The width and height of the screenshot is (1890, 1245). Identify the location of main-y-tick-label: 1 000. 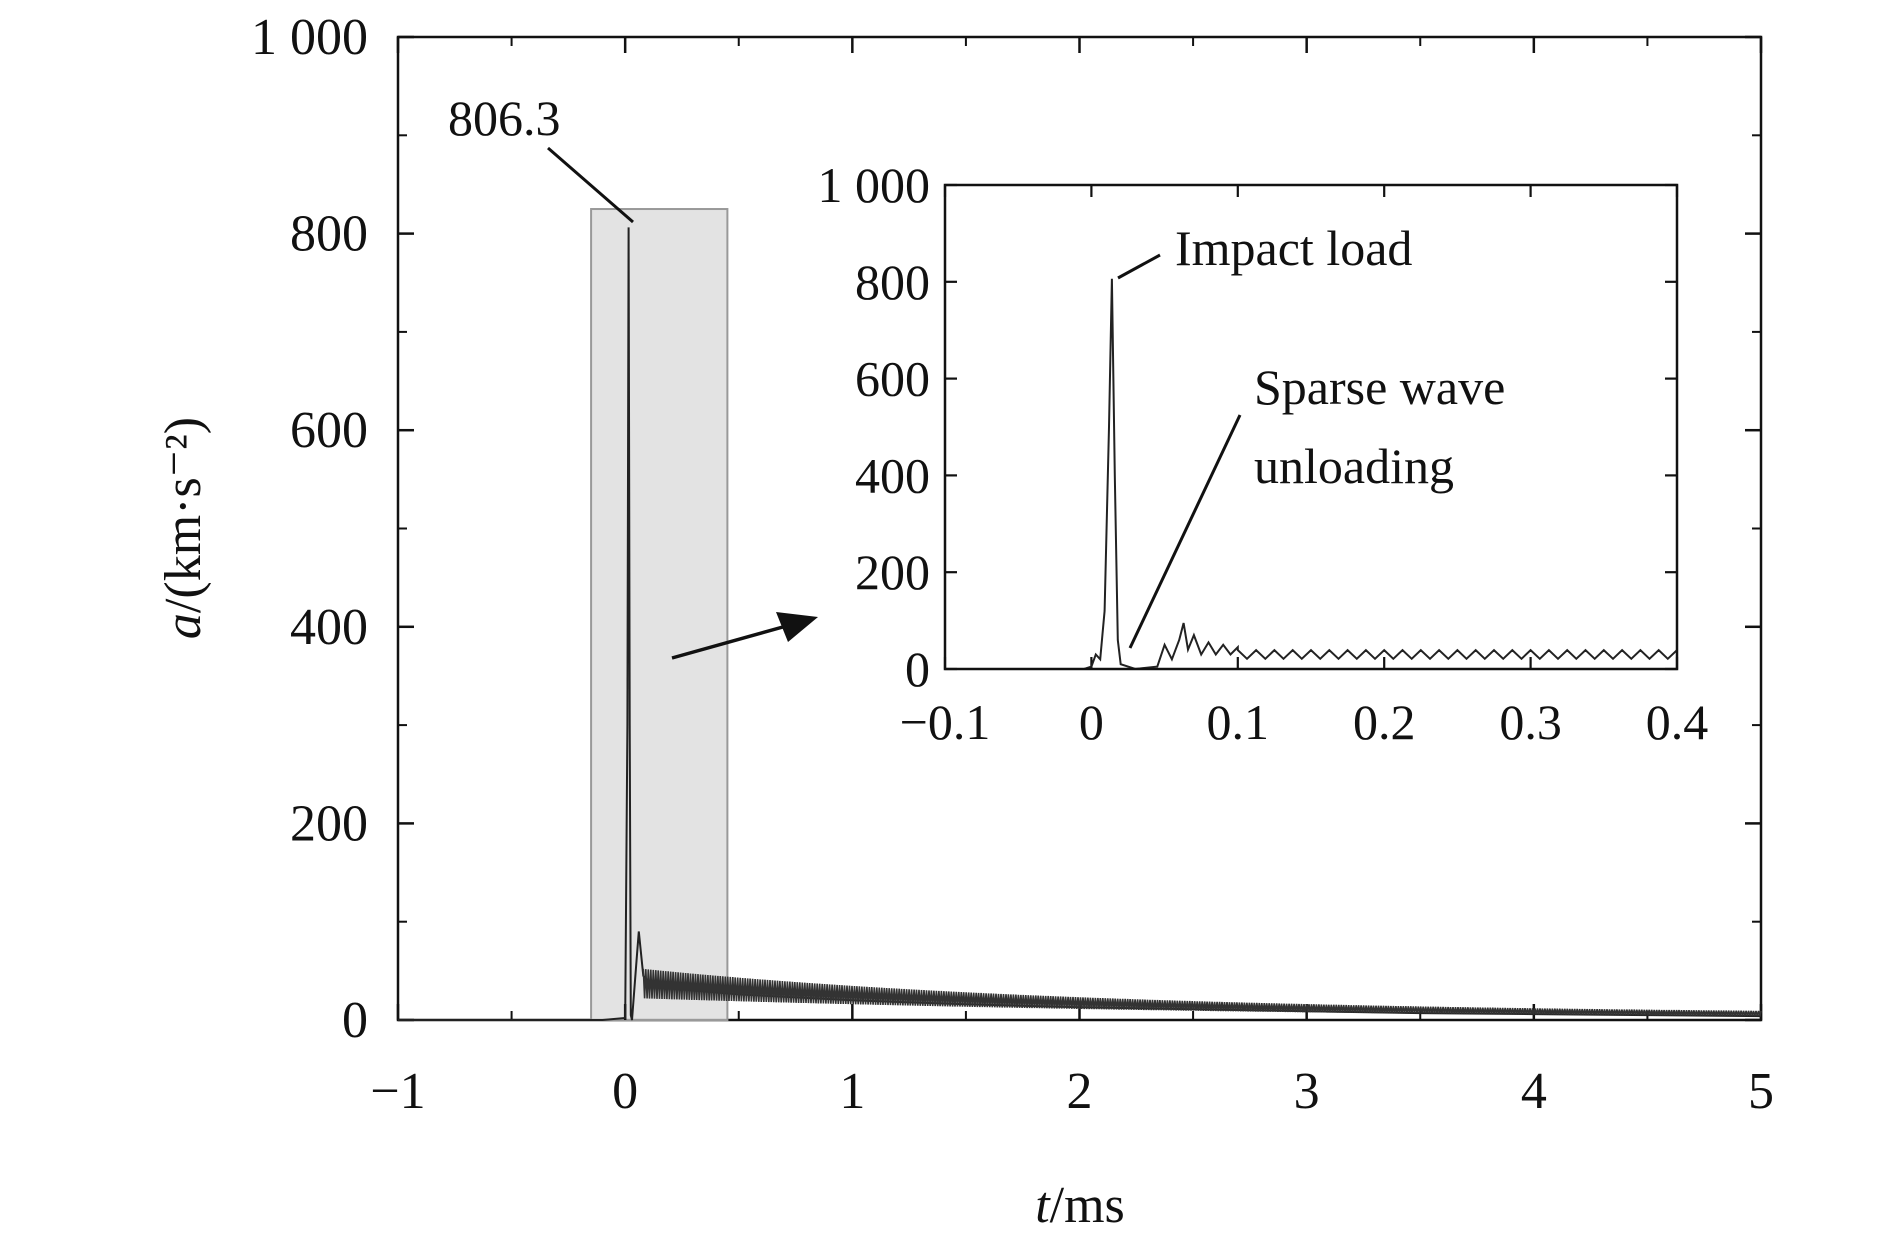
(309, 37).